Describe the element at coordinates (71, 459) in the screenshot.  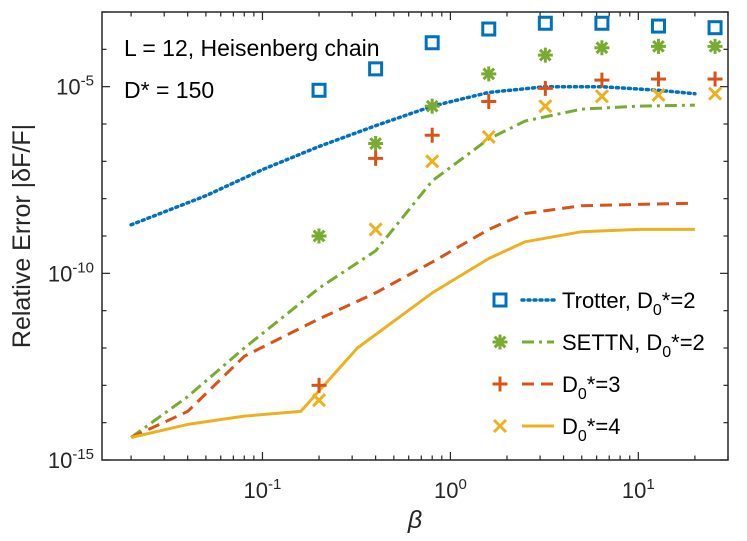
I see `y-tick-label: 10-15` at that location.